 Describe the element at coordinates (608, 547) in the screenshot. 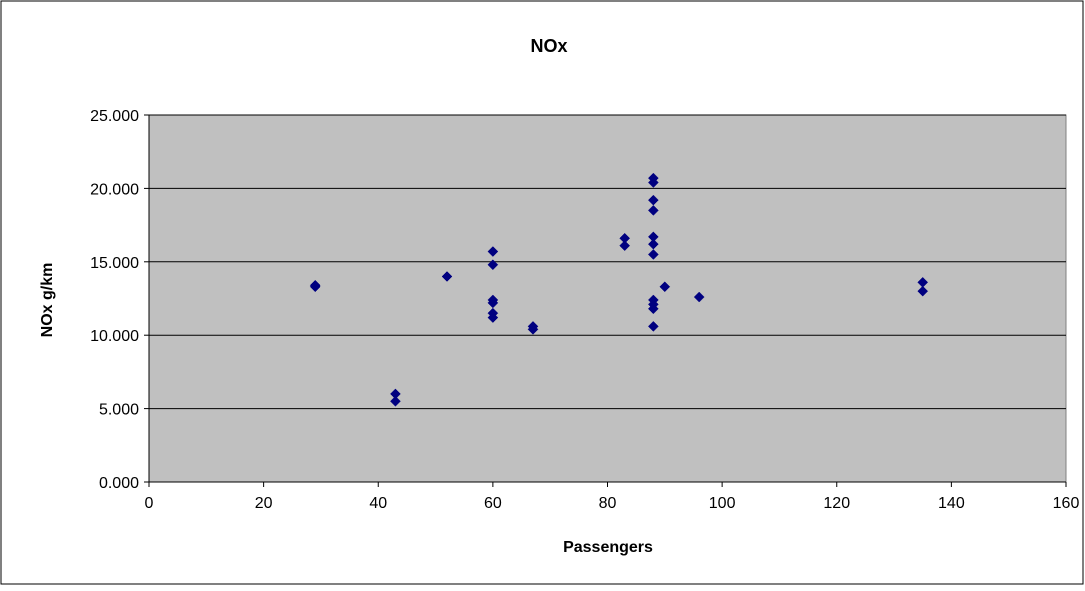

I see `x-axis-title: Passengers` at that location.